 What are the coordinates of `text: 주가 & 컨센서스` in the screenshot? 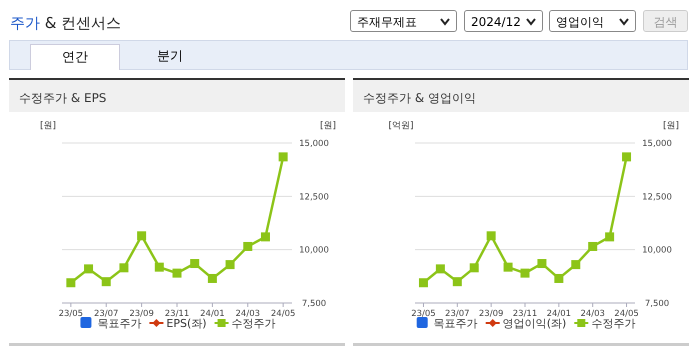 It's located at (66, 23).